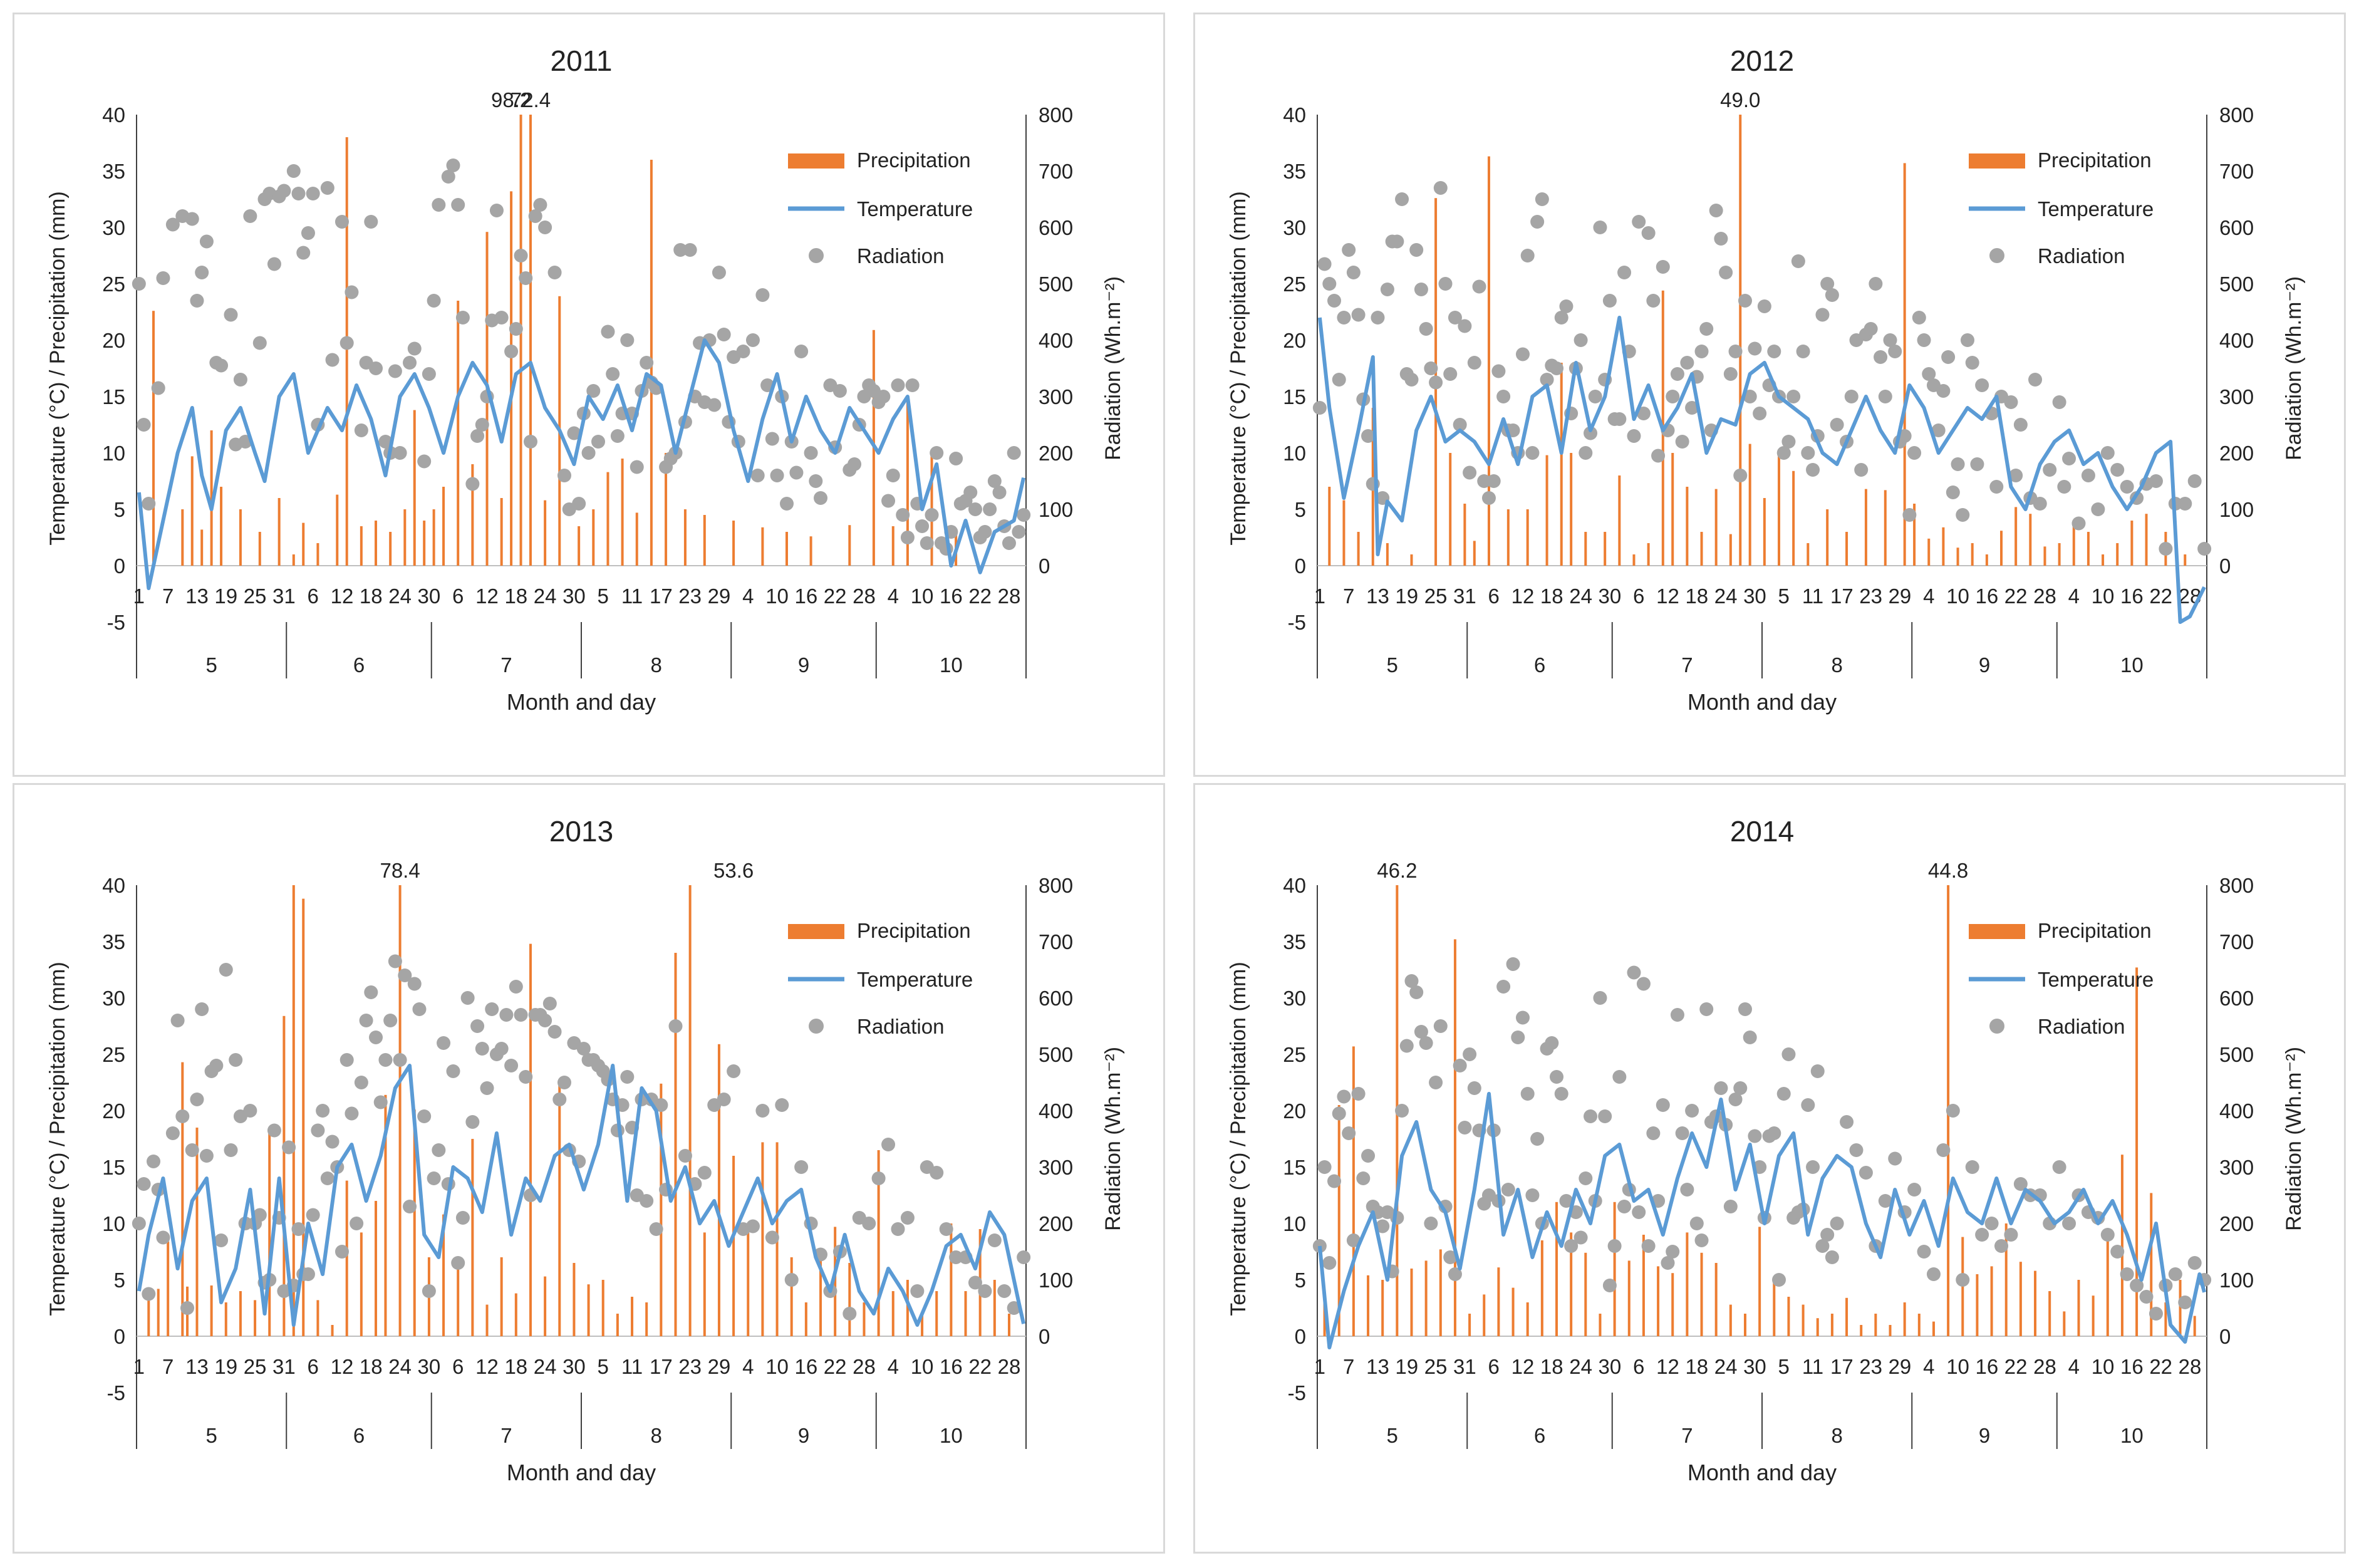 This screenshot has height=1568, width=2359. What do you see at coordinates (1294, 1054) in the screenshot?
I see `y-left-tick-label: 25` at bounding box center [1294, 1054].